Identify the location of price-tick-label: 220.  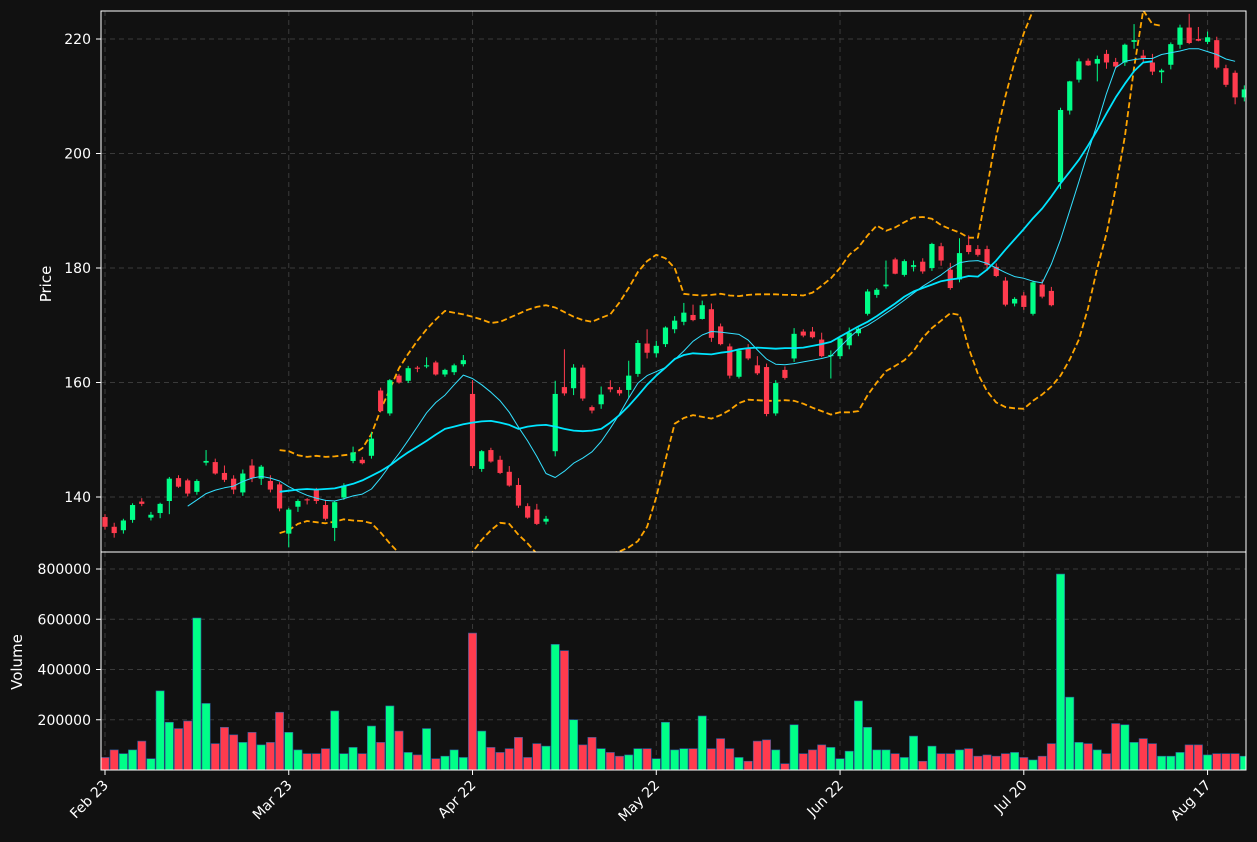
(77, 40).